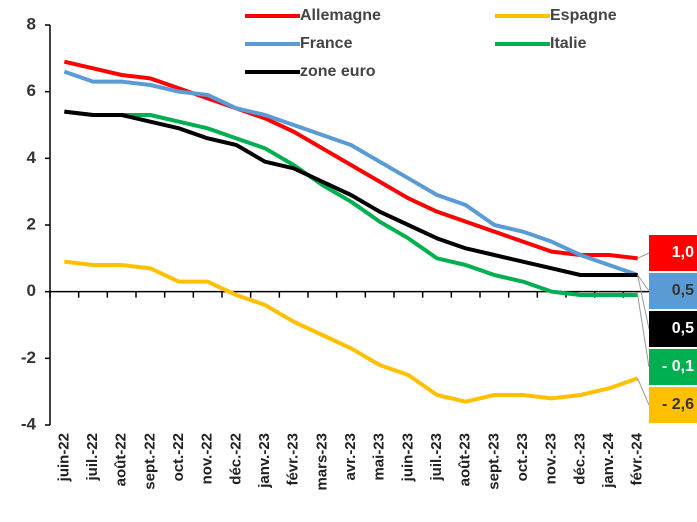 This screenshot has height=522, width=697. Describe the element at coordinates (340, 15) in the screenshot. I see `legend-label: Allemagne` at that location.